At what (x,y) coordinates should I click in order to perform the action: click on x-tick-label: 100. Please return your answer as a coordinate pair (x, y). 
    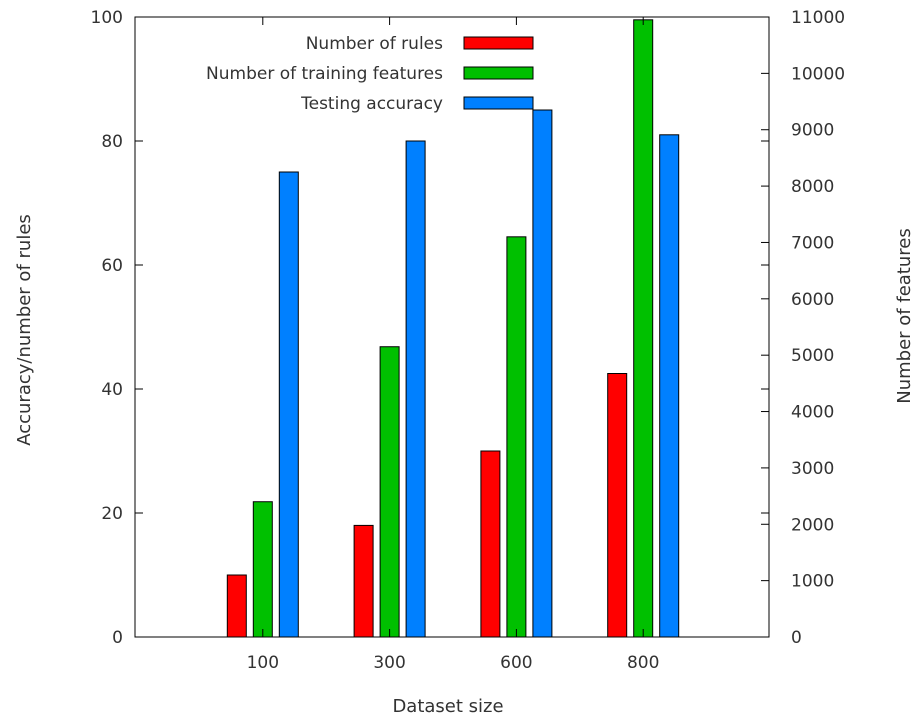
    Looking at the image, I should click on (263, 663).